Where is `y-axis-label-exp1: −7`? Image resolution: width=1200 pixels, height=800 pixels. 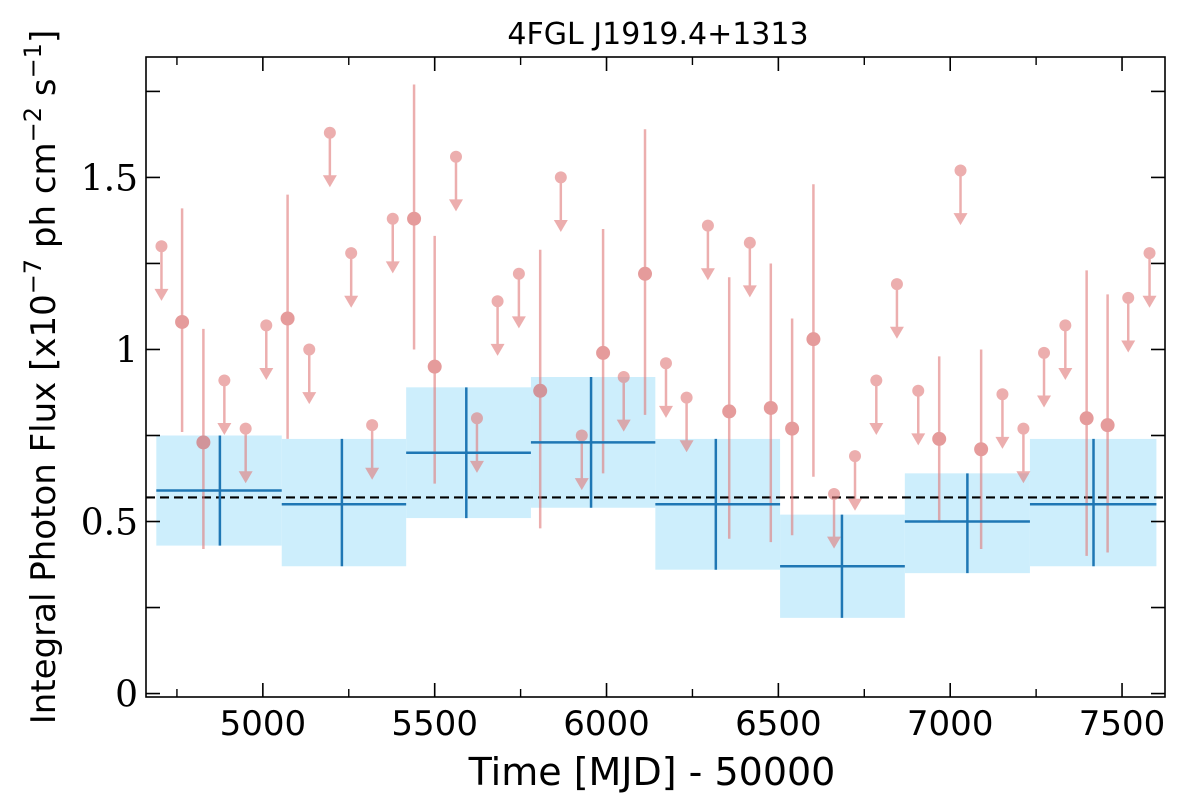 y-axis-label-exp1: −7 is located at coordinates (33, 276).